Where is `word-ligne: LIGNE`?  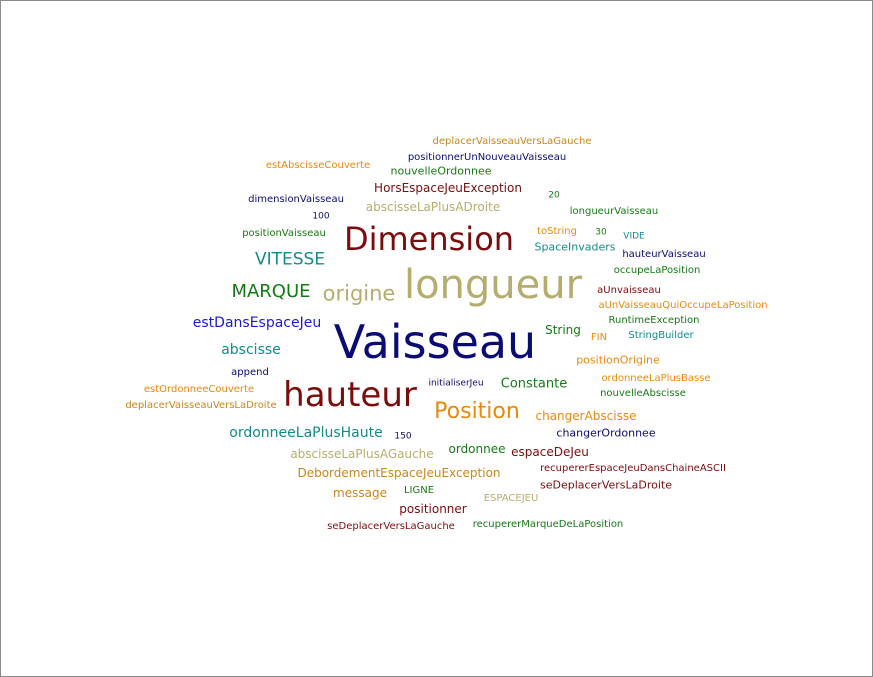
word-ligne: LIGNE is located at coordinates (419, 490).